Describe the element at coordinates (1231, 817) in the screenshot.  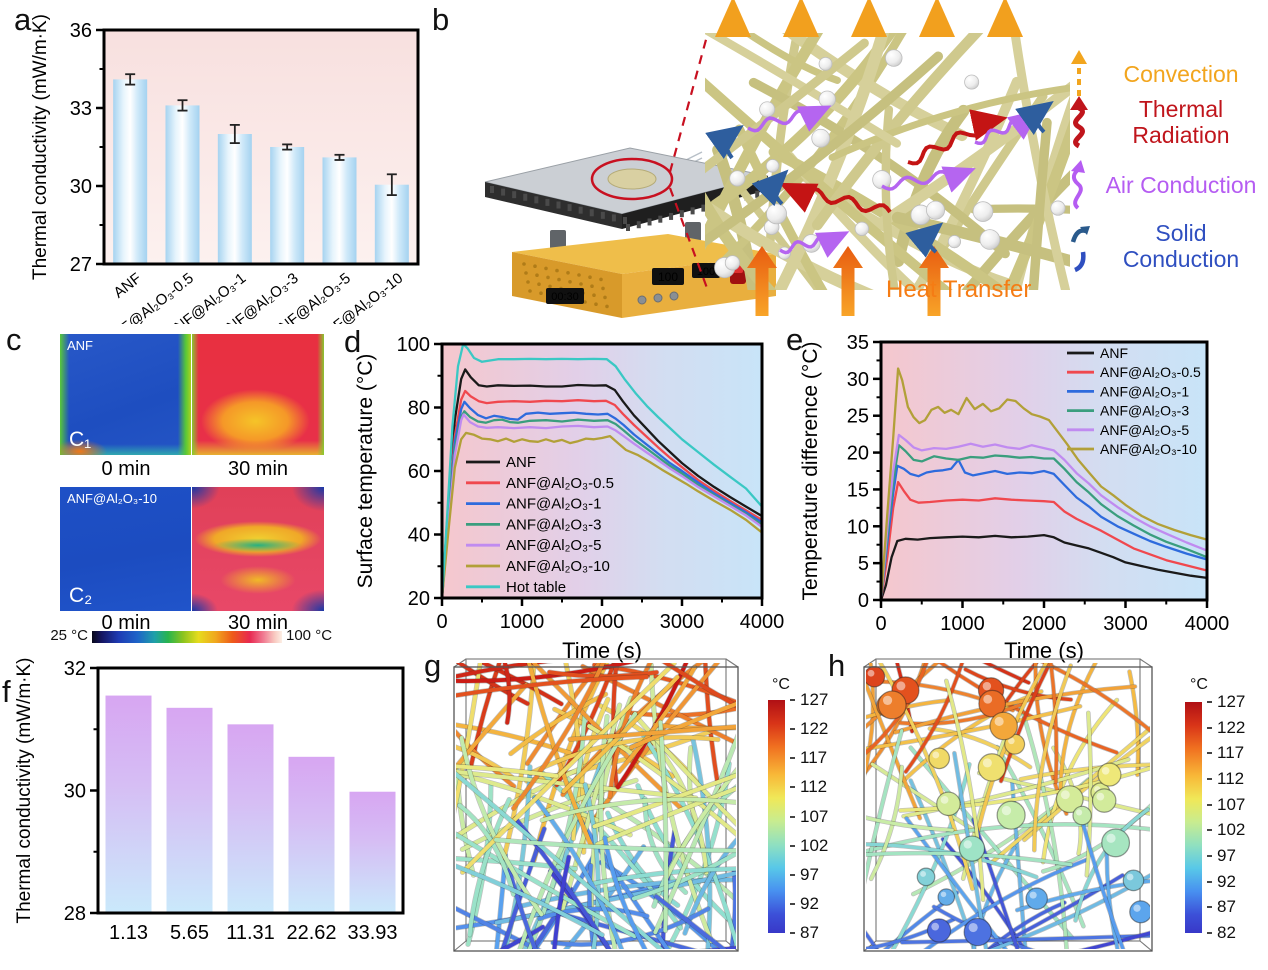
I see `panel-h-colorbar-ticks: 127 122 117 112 107 102 97 92 87 82` at that location.